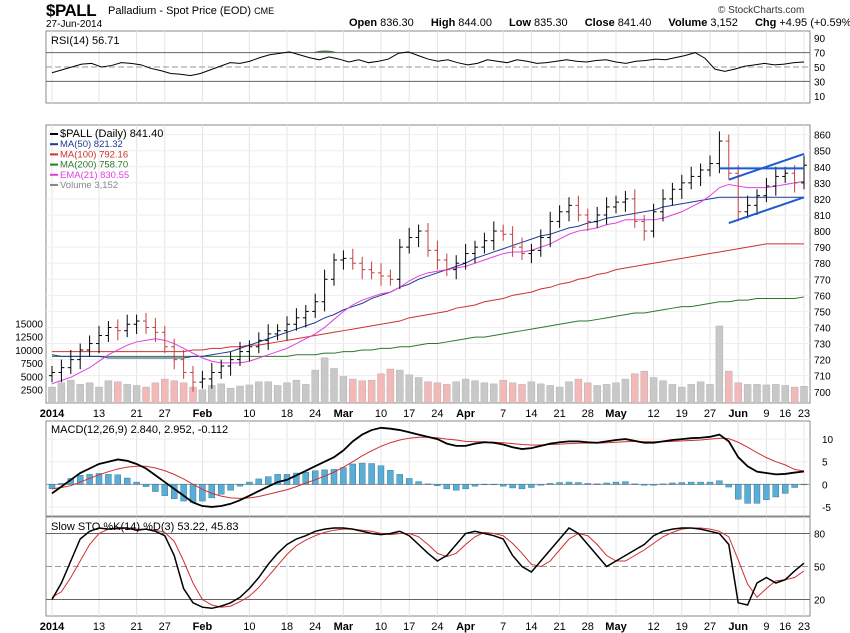  I want to click on rsi-overbought-fill, so click(325, 51).